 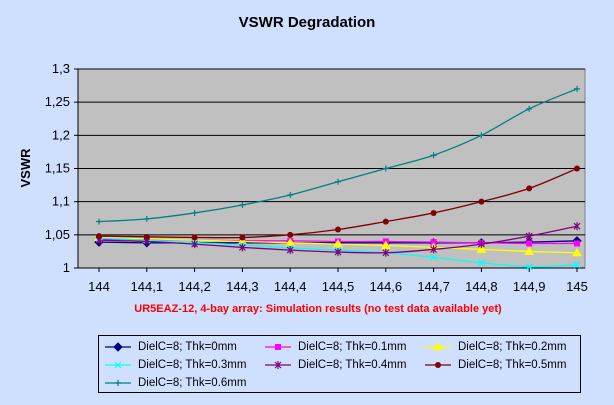 I want to click on legend-label: DielC=8; Thk=0mm, so click(x=187, y=347).